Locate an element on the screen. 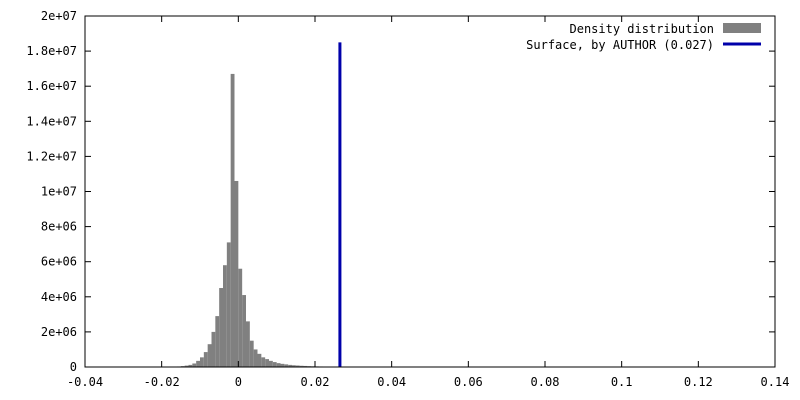 The height and width of the screenshot is (400, 800). x-tick-label: 0.08 is located at coordinates (545, 382).